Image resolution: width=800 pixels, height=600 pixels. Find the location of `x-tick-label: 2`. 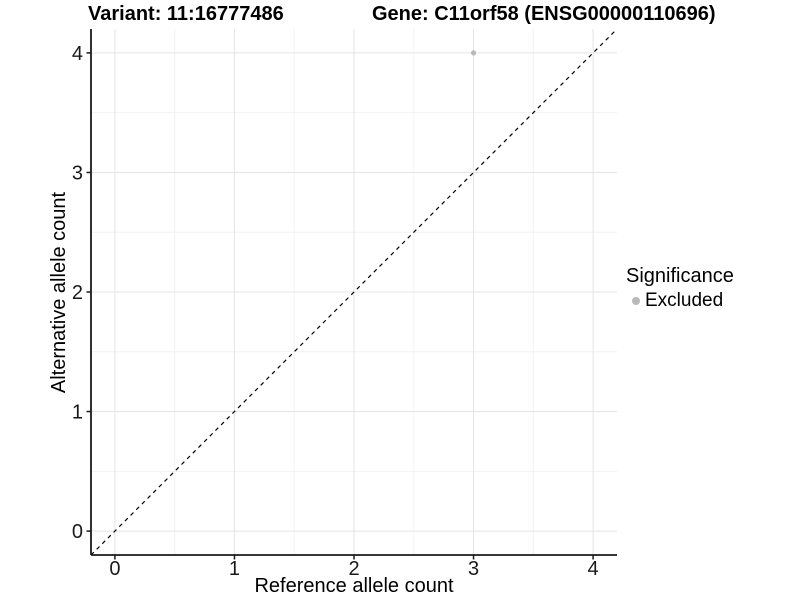

x-tick-label: 2 is located at coordinates (353, 569).